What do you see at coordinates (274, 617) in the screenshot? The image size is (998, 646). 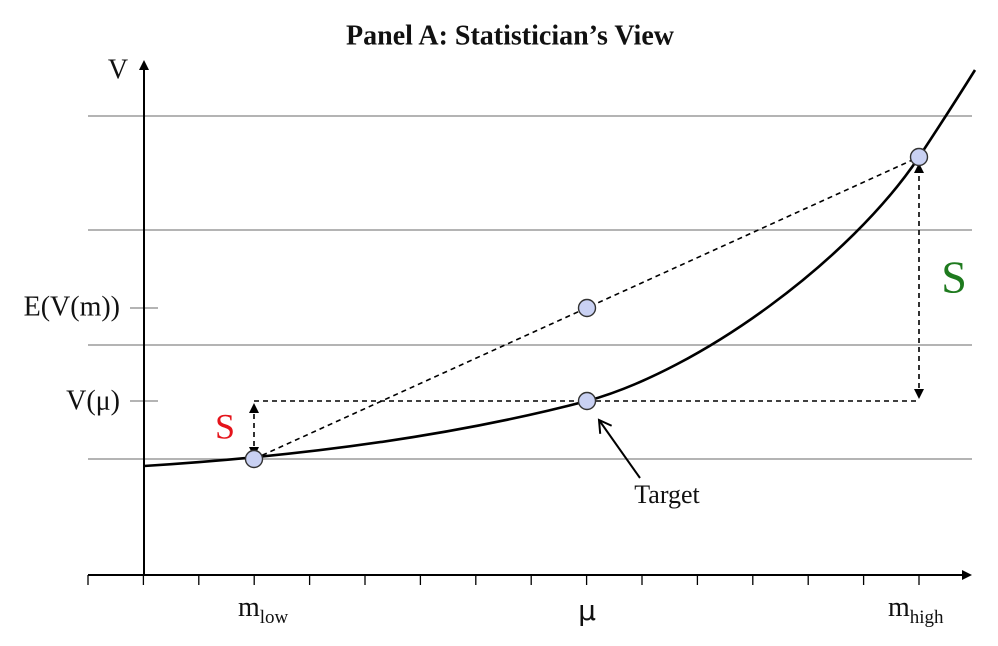 I see `x-label-sub: low` at bounding box center [274, 617].